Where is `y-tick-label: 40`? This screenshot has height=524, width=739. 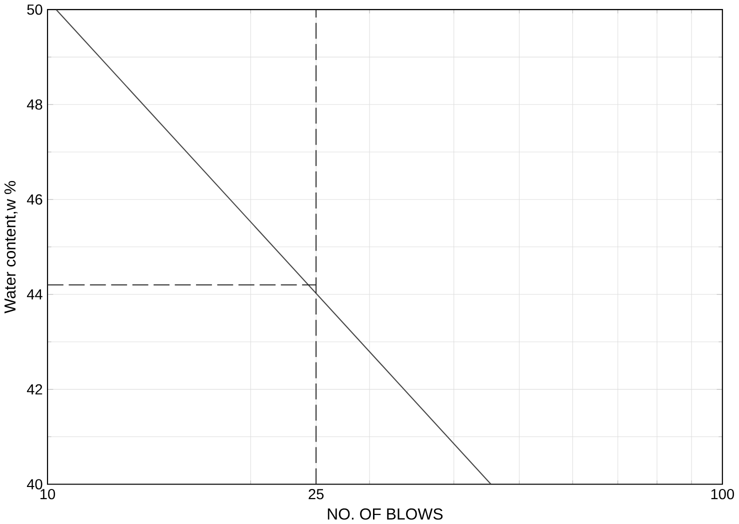 y-tick-label: 40 is located at coordinates (34, 484).